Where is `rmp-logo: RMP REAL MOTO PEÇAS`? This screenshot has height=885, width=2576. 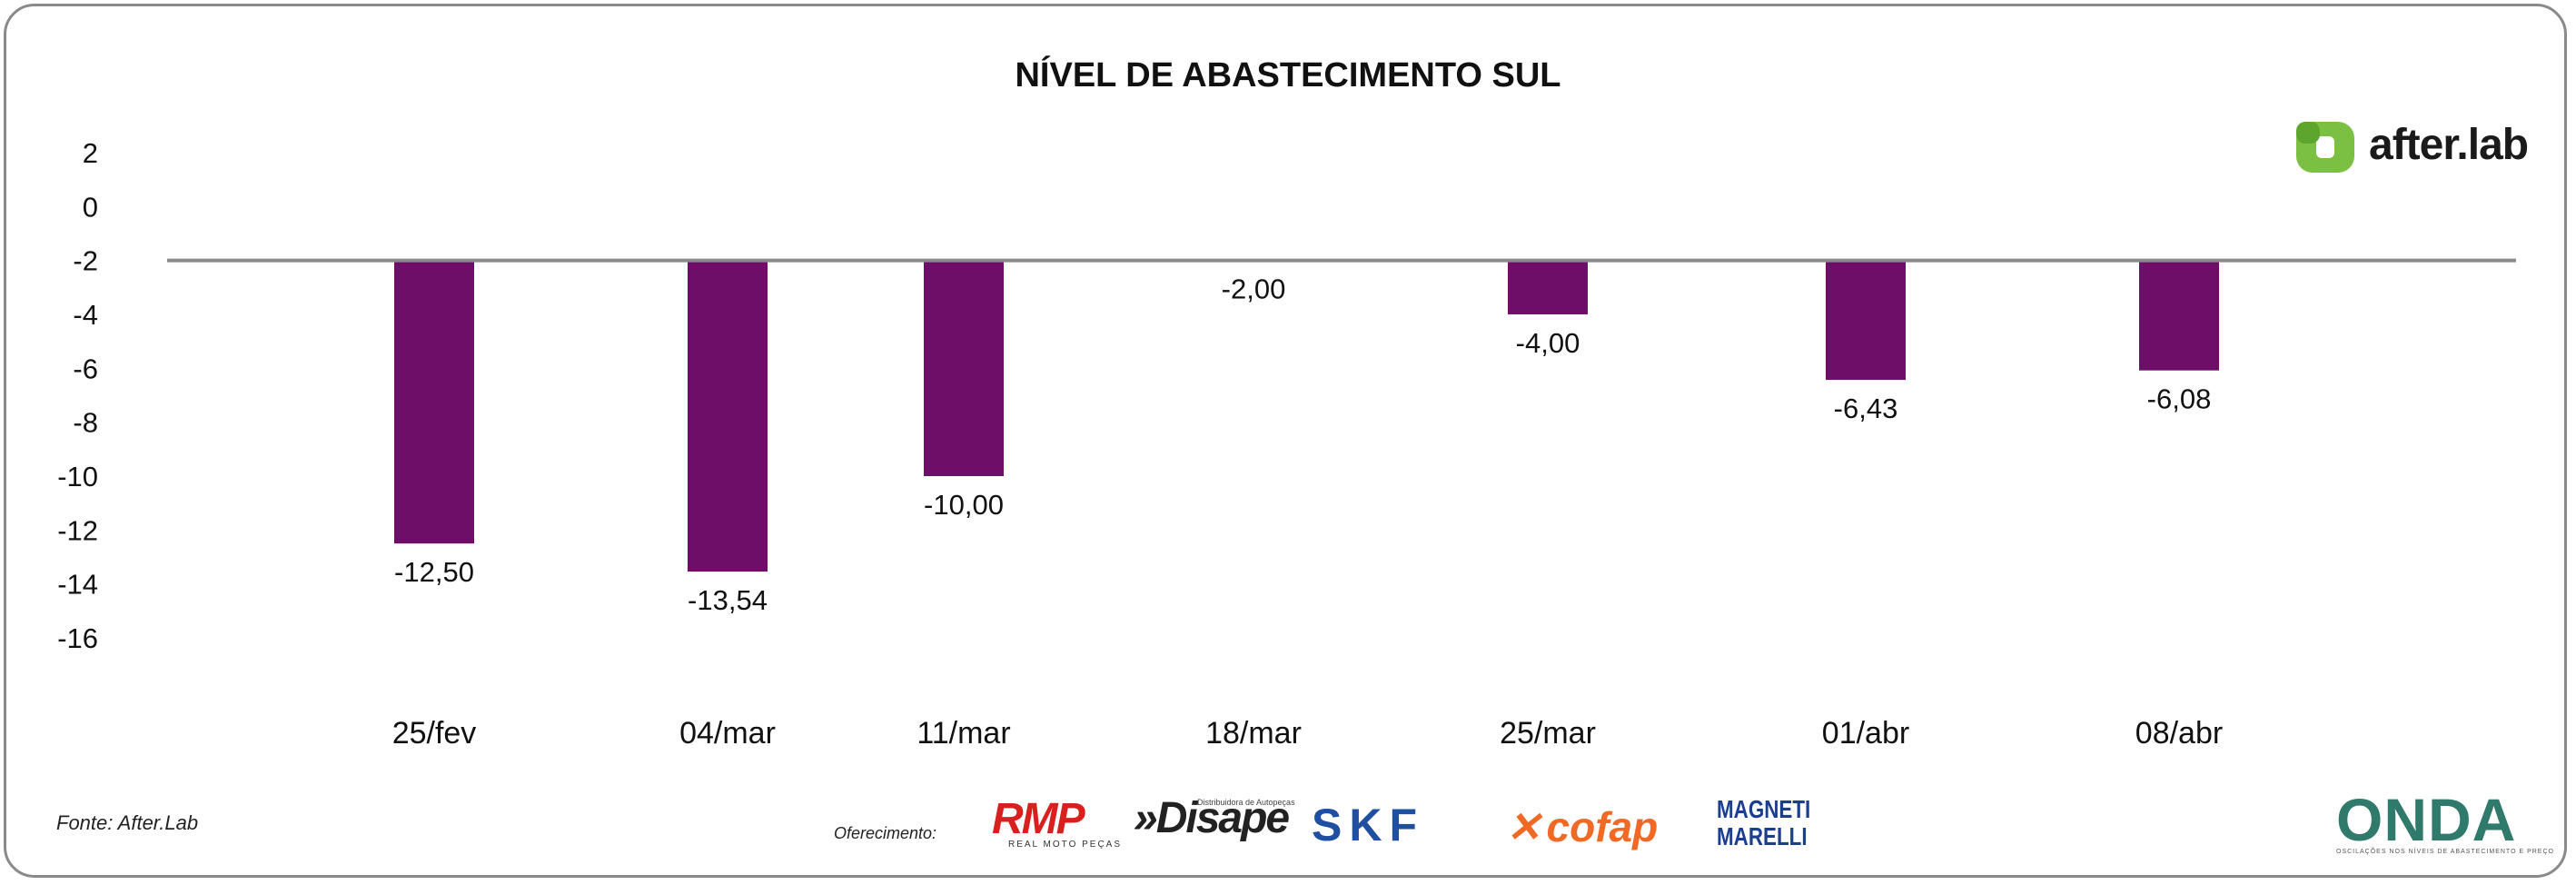 rmp-logo: RMP REAL MOTO PEÇAS is located at coordinates (1057, 822).